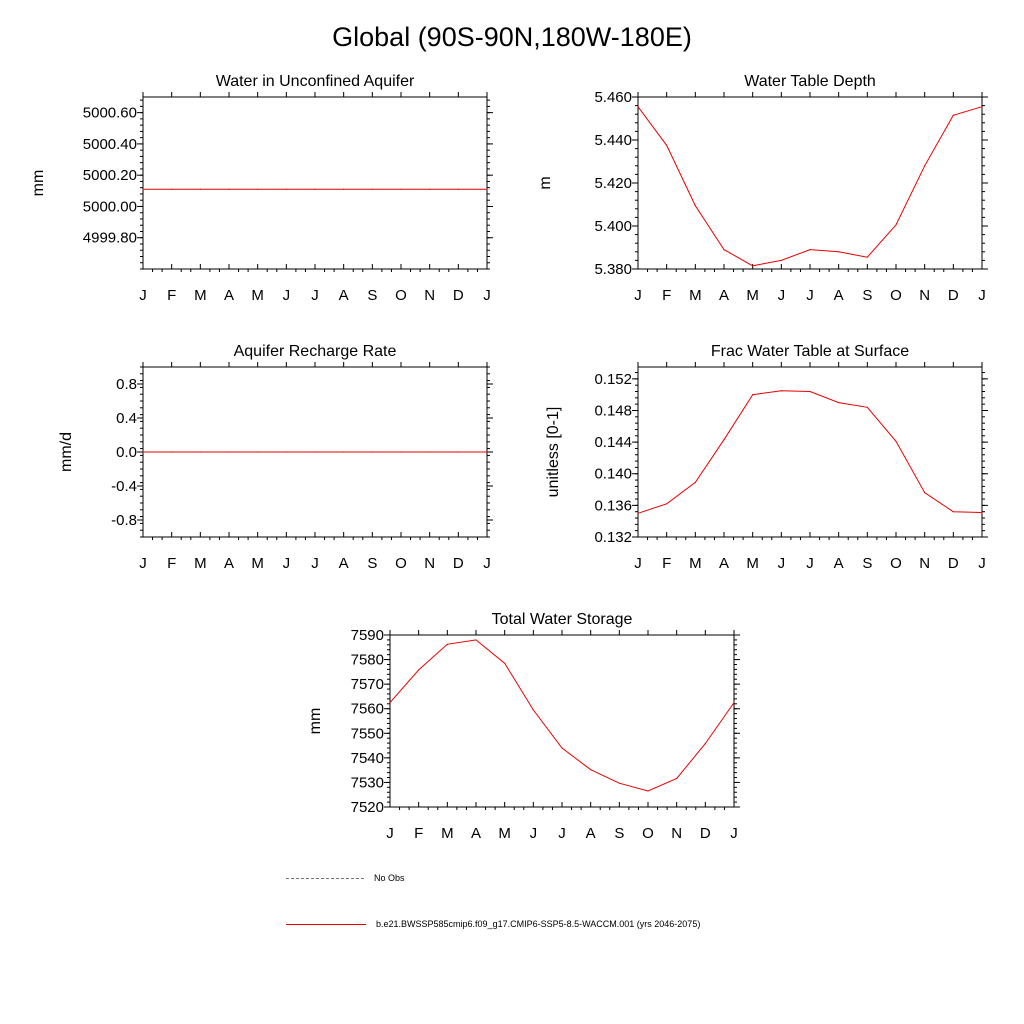  What do you see at coordinates (613, 410) in the screenshot?
I see `y-tick-label: 0.148` at bounding box center [613, 410].